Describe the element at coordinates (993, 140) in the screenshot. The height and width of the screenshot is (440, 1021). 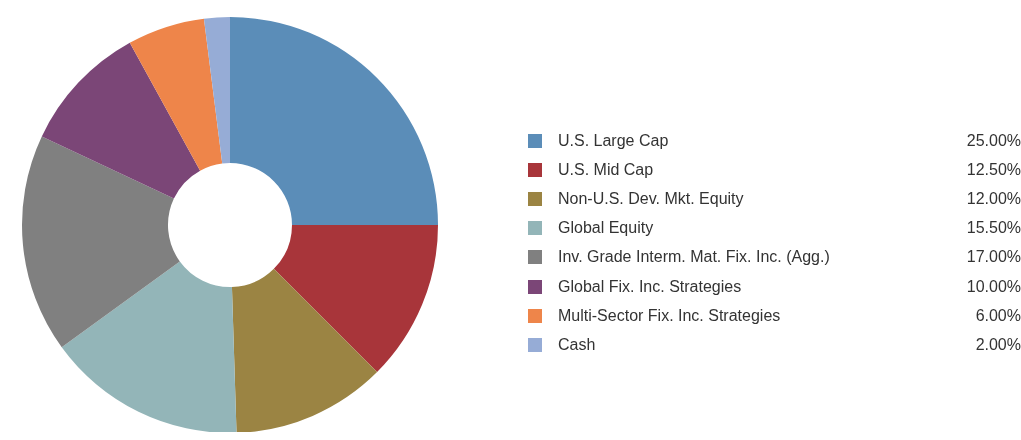
I see `data-label: 25.00%` at that location.